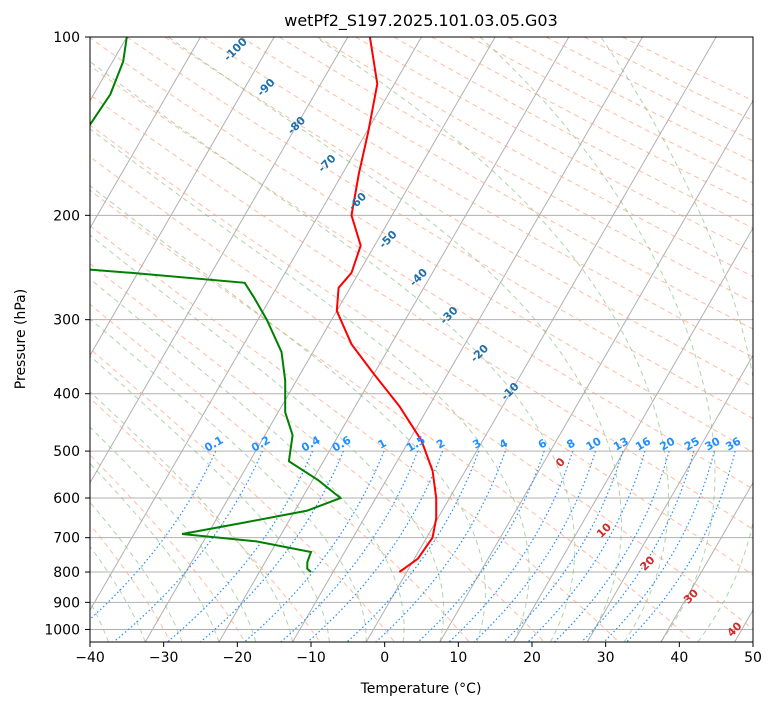  Describe the element at coordinates (66, 395) in the screenshot. I see `y-tick-label: 400` at that location.